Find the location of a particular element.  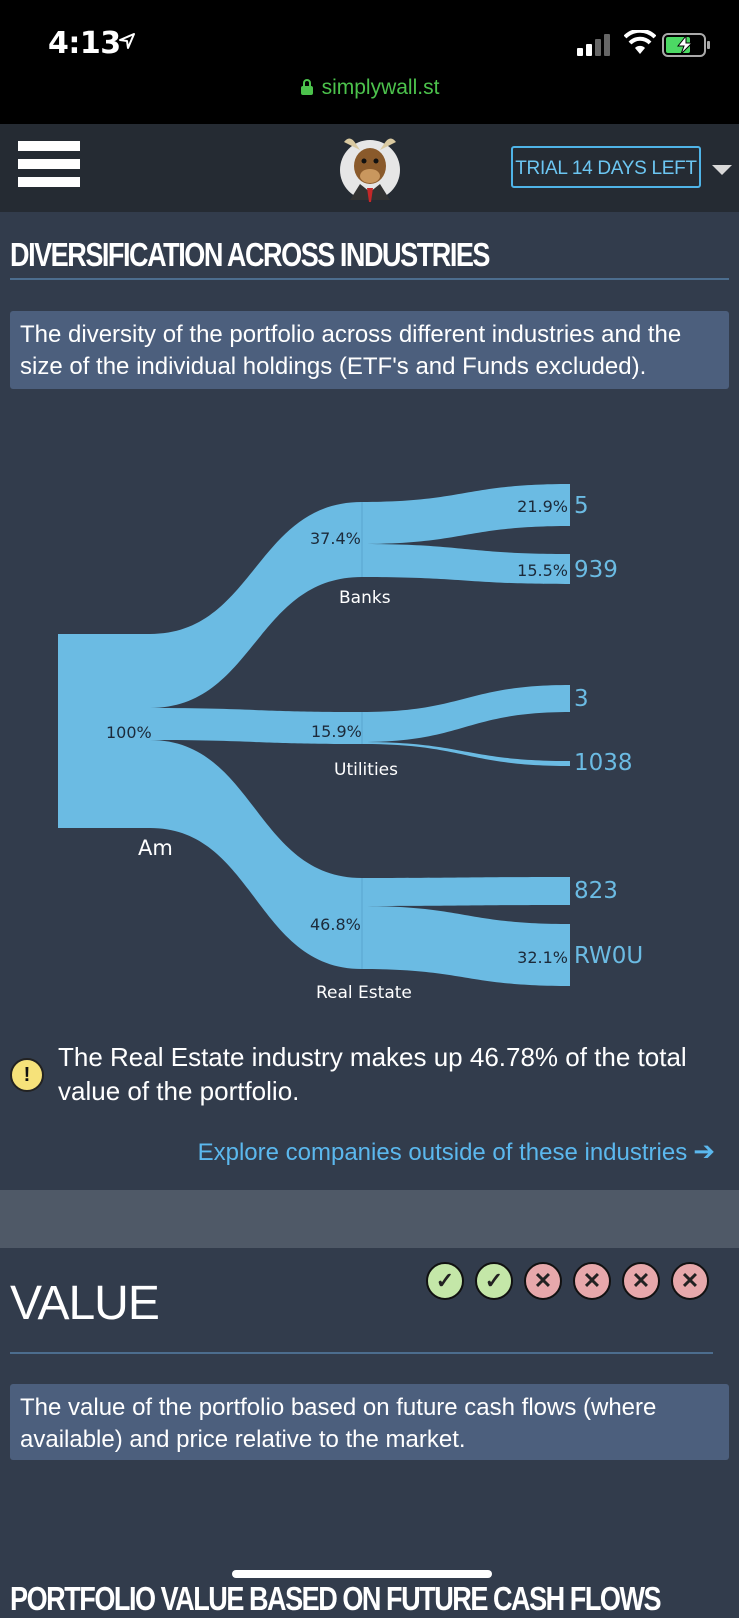

sankey-link-banks is located at coordinates (256, 605).